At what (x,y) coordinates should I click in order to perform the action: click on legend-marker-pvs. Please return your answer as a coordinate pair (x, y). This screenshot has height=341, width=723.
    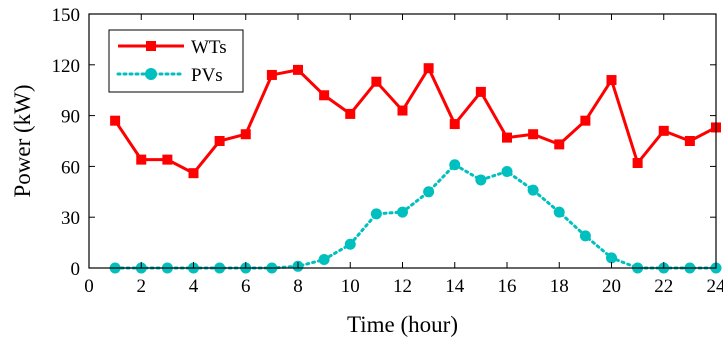
    Looking at the image, I should click on (151, 74).